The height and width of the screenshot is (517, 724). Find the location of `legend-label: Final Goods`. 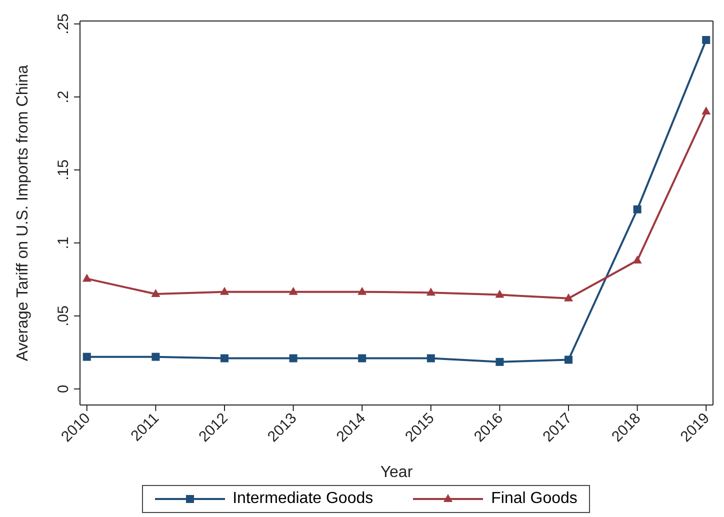

legend-label: Final Goods is located at coordinates (534, 499).